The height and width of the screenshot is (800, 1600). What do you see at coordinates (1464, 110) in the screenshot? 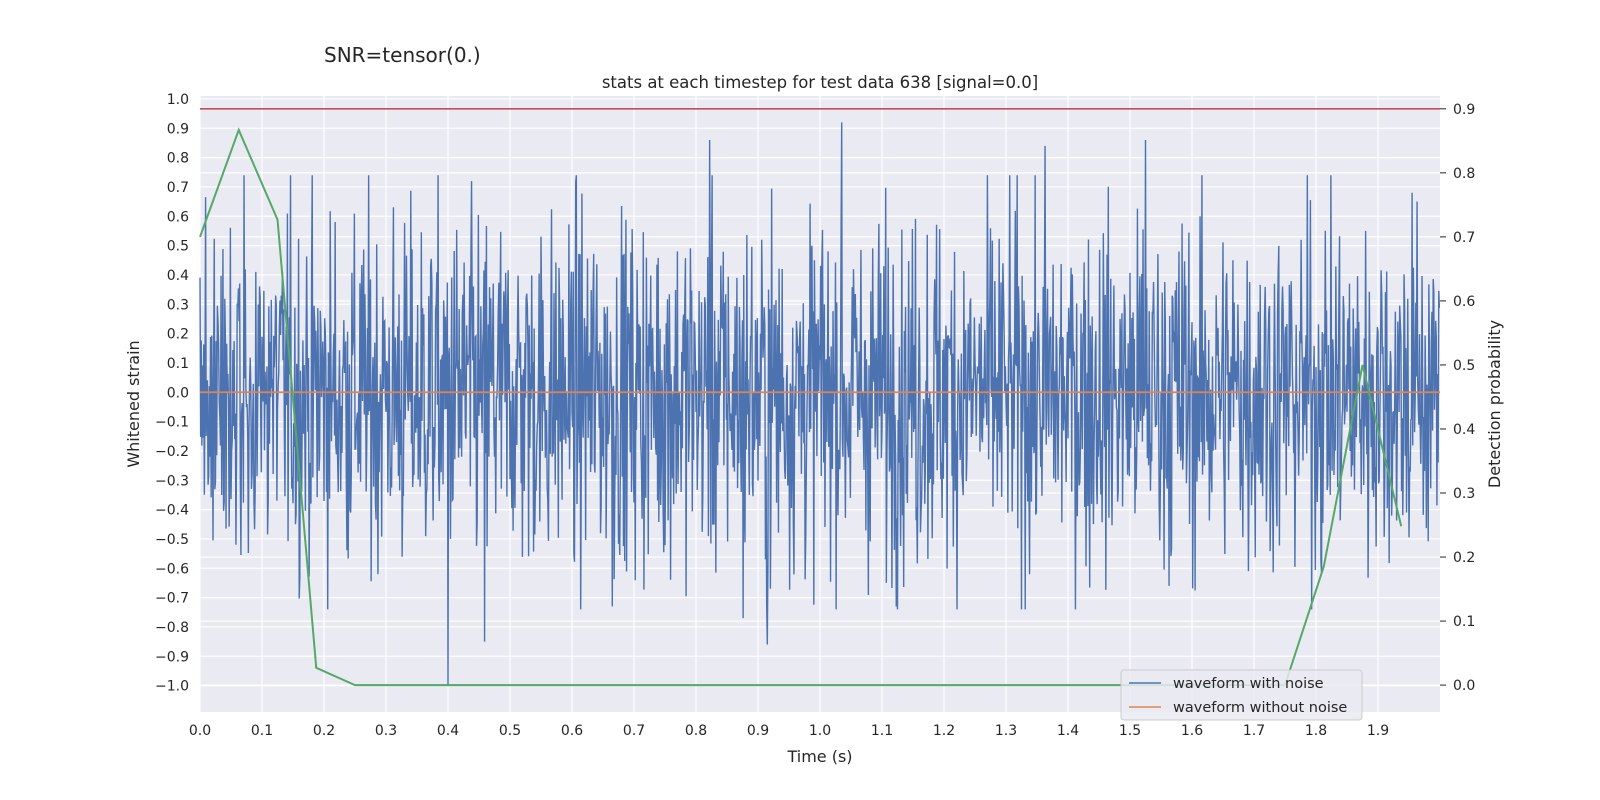
I see `y-right-tick-label: 0.9` at bounding box center [1464, 110].